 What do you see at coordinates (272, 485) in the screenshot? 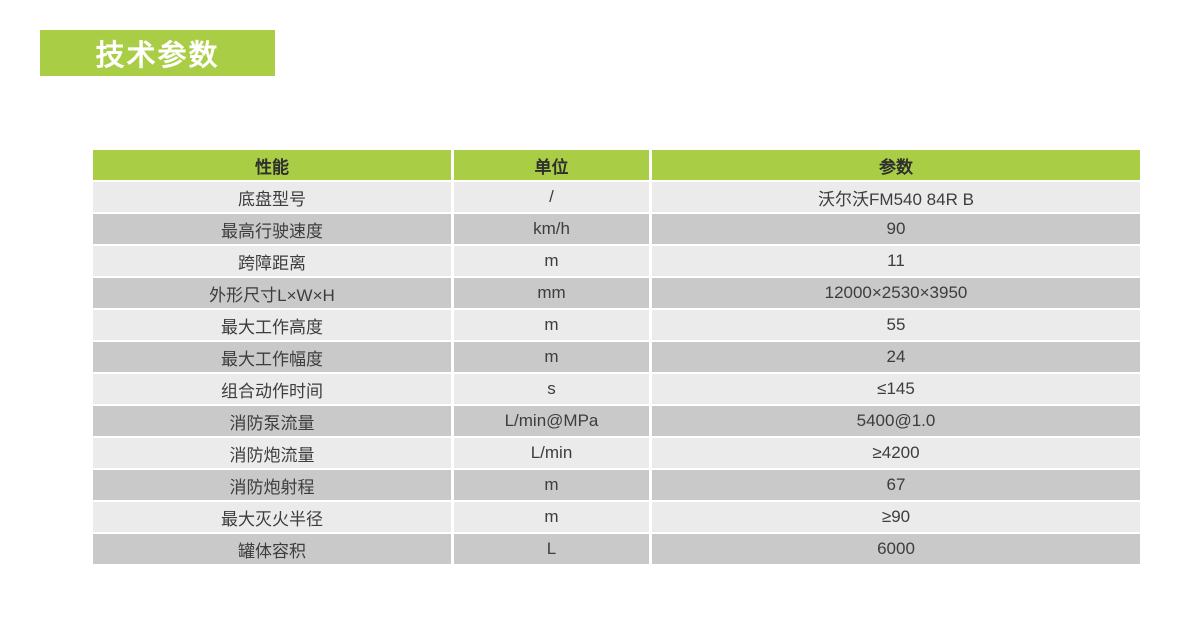
I see `cell-performance: 消防炮射程` at bounding box center [272, 485].